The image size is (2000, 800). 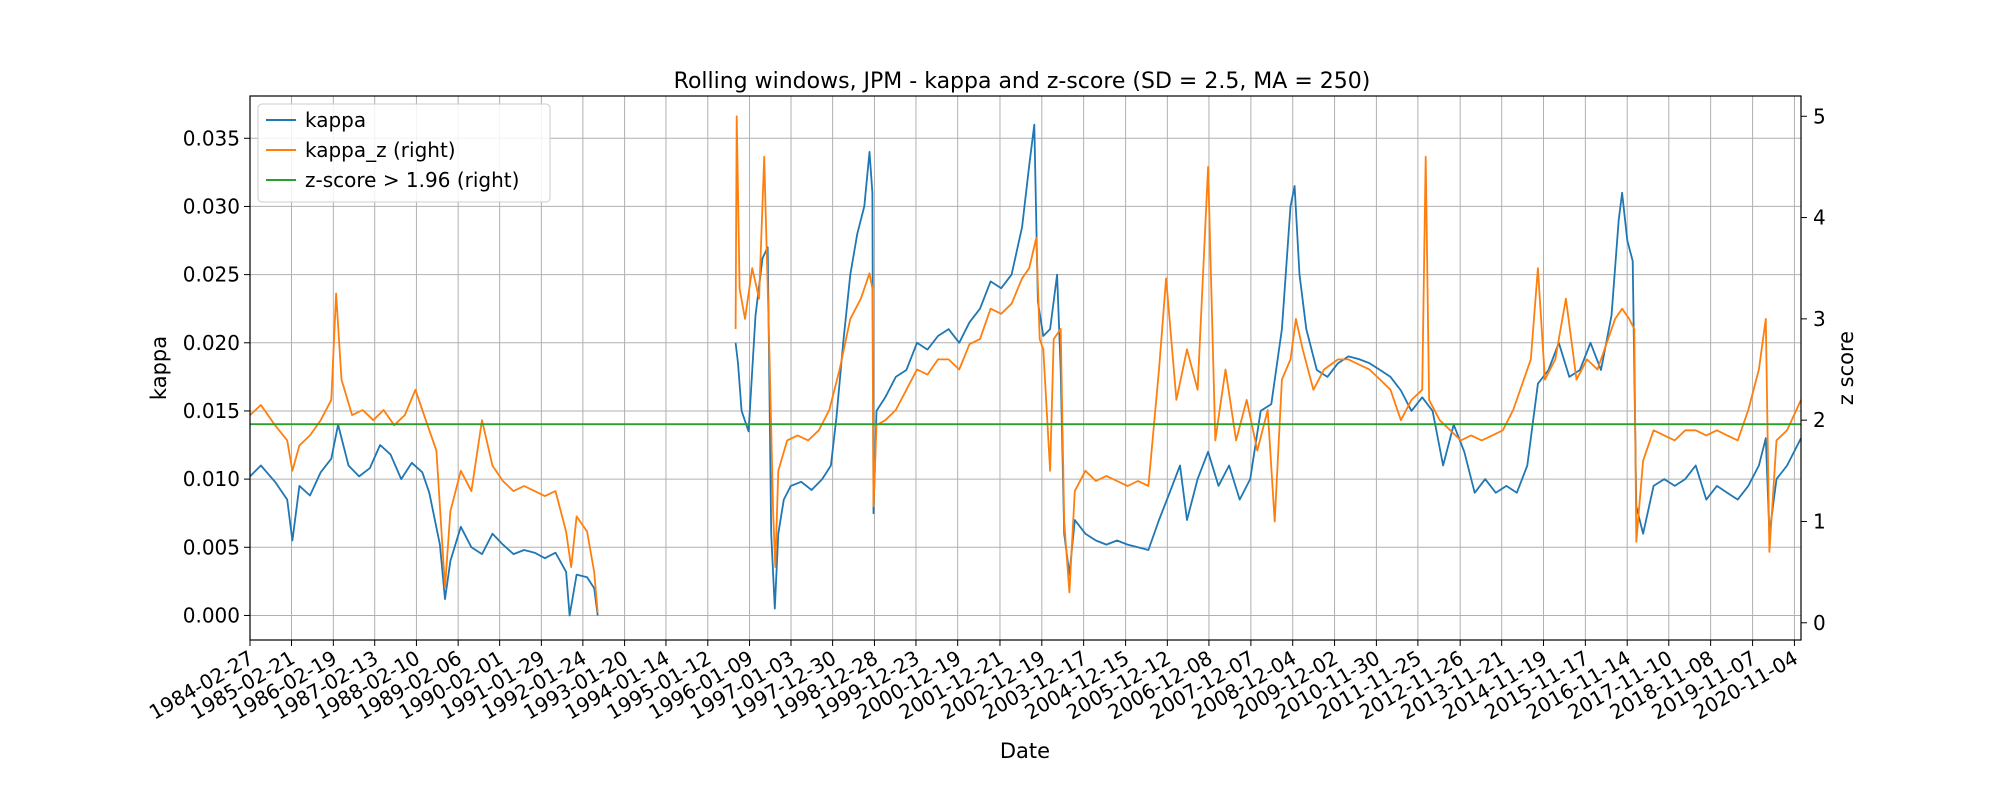 I want to click on y-axis-title-left: kappa, so click(x=159, y=368).